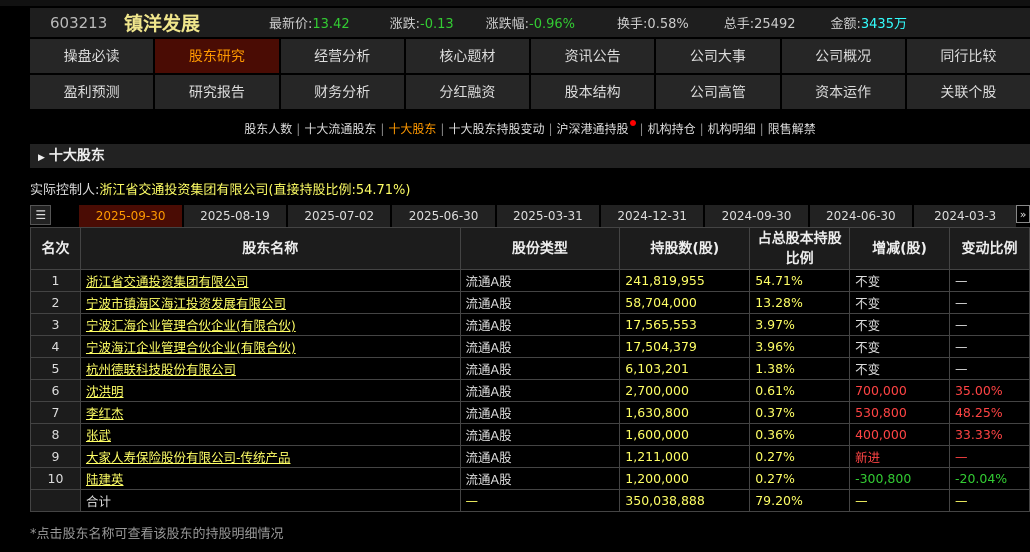  Describe the element at coordinates (92, 92) in the screenshot. I see `nav-item: 盈利预测` at that location.